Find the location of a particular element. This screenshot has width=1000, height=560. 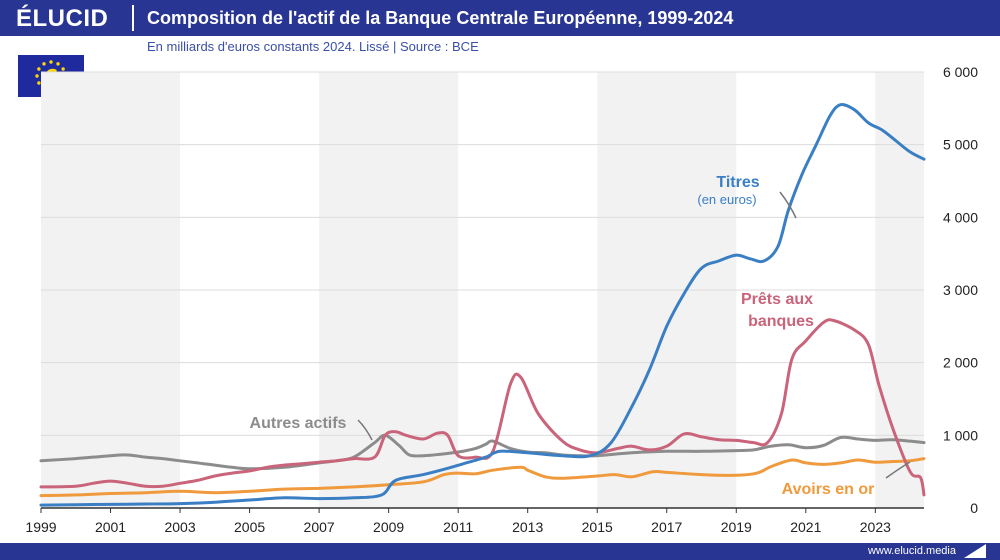

series-label-prets-line1: Prêts aux is located at coordinates (777, 299).